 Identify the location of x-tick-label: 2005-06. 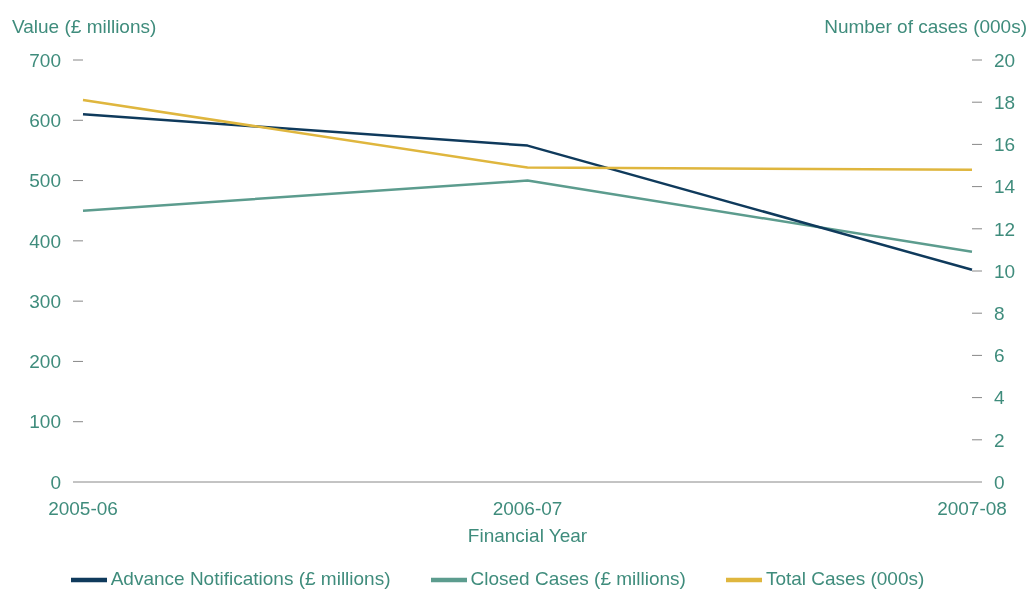
(83, 509).